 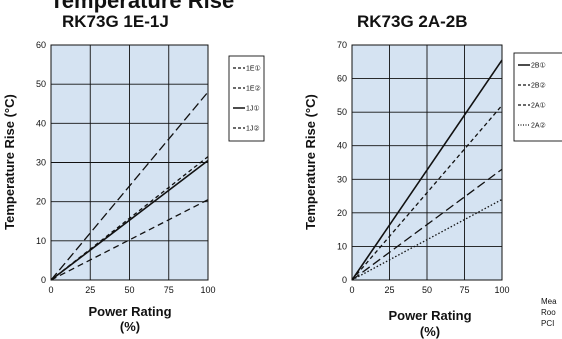 What do you see at coordinates (115, 21) in the screenshot?
I see `chart-title-1: RK73G 1E-1J` at bounding box center [115, 21].